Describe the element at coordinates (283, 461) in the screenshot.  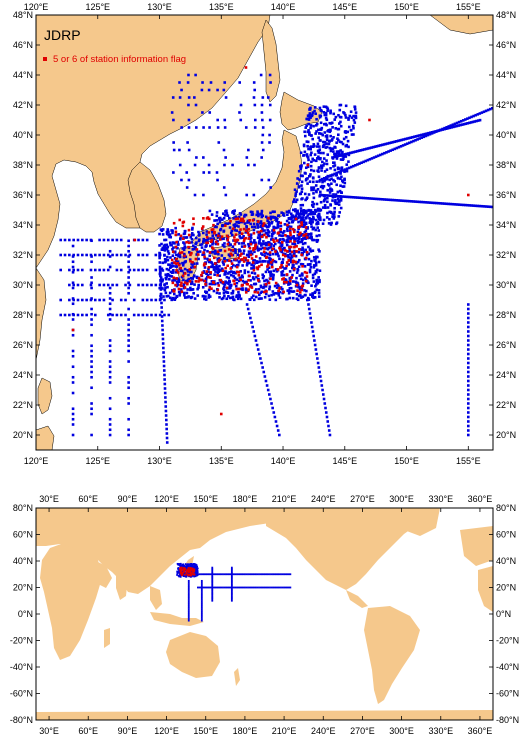
I see `bottom-lon-tick-label: 140°E` at that location.